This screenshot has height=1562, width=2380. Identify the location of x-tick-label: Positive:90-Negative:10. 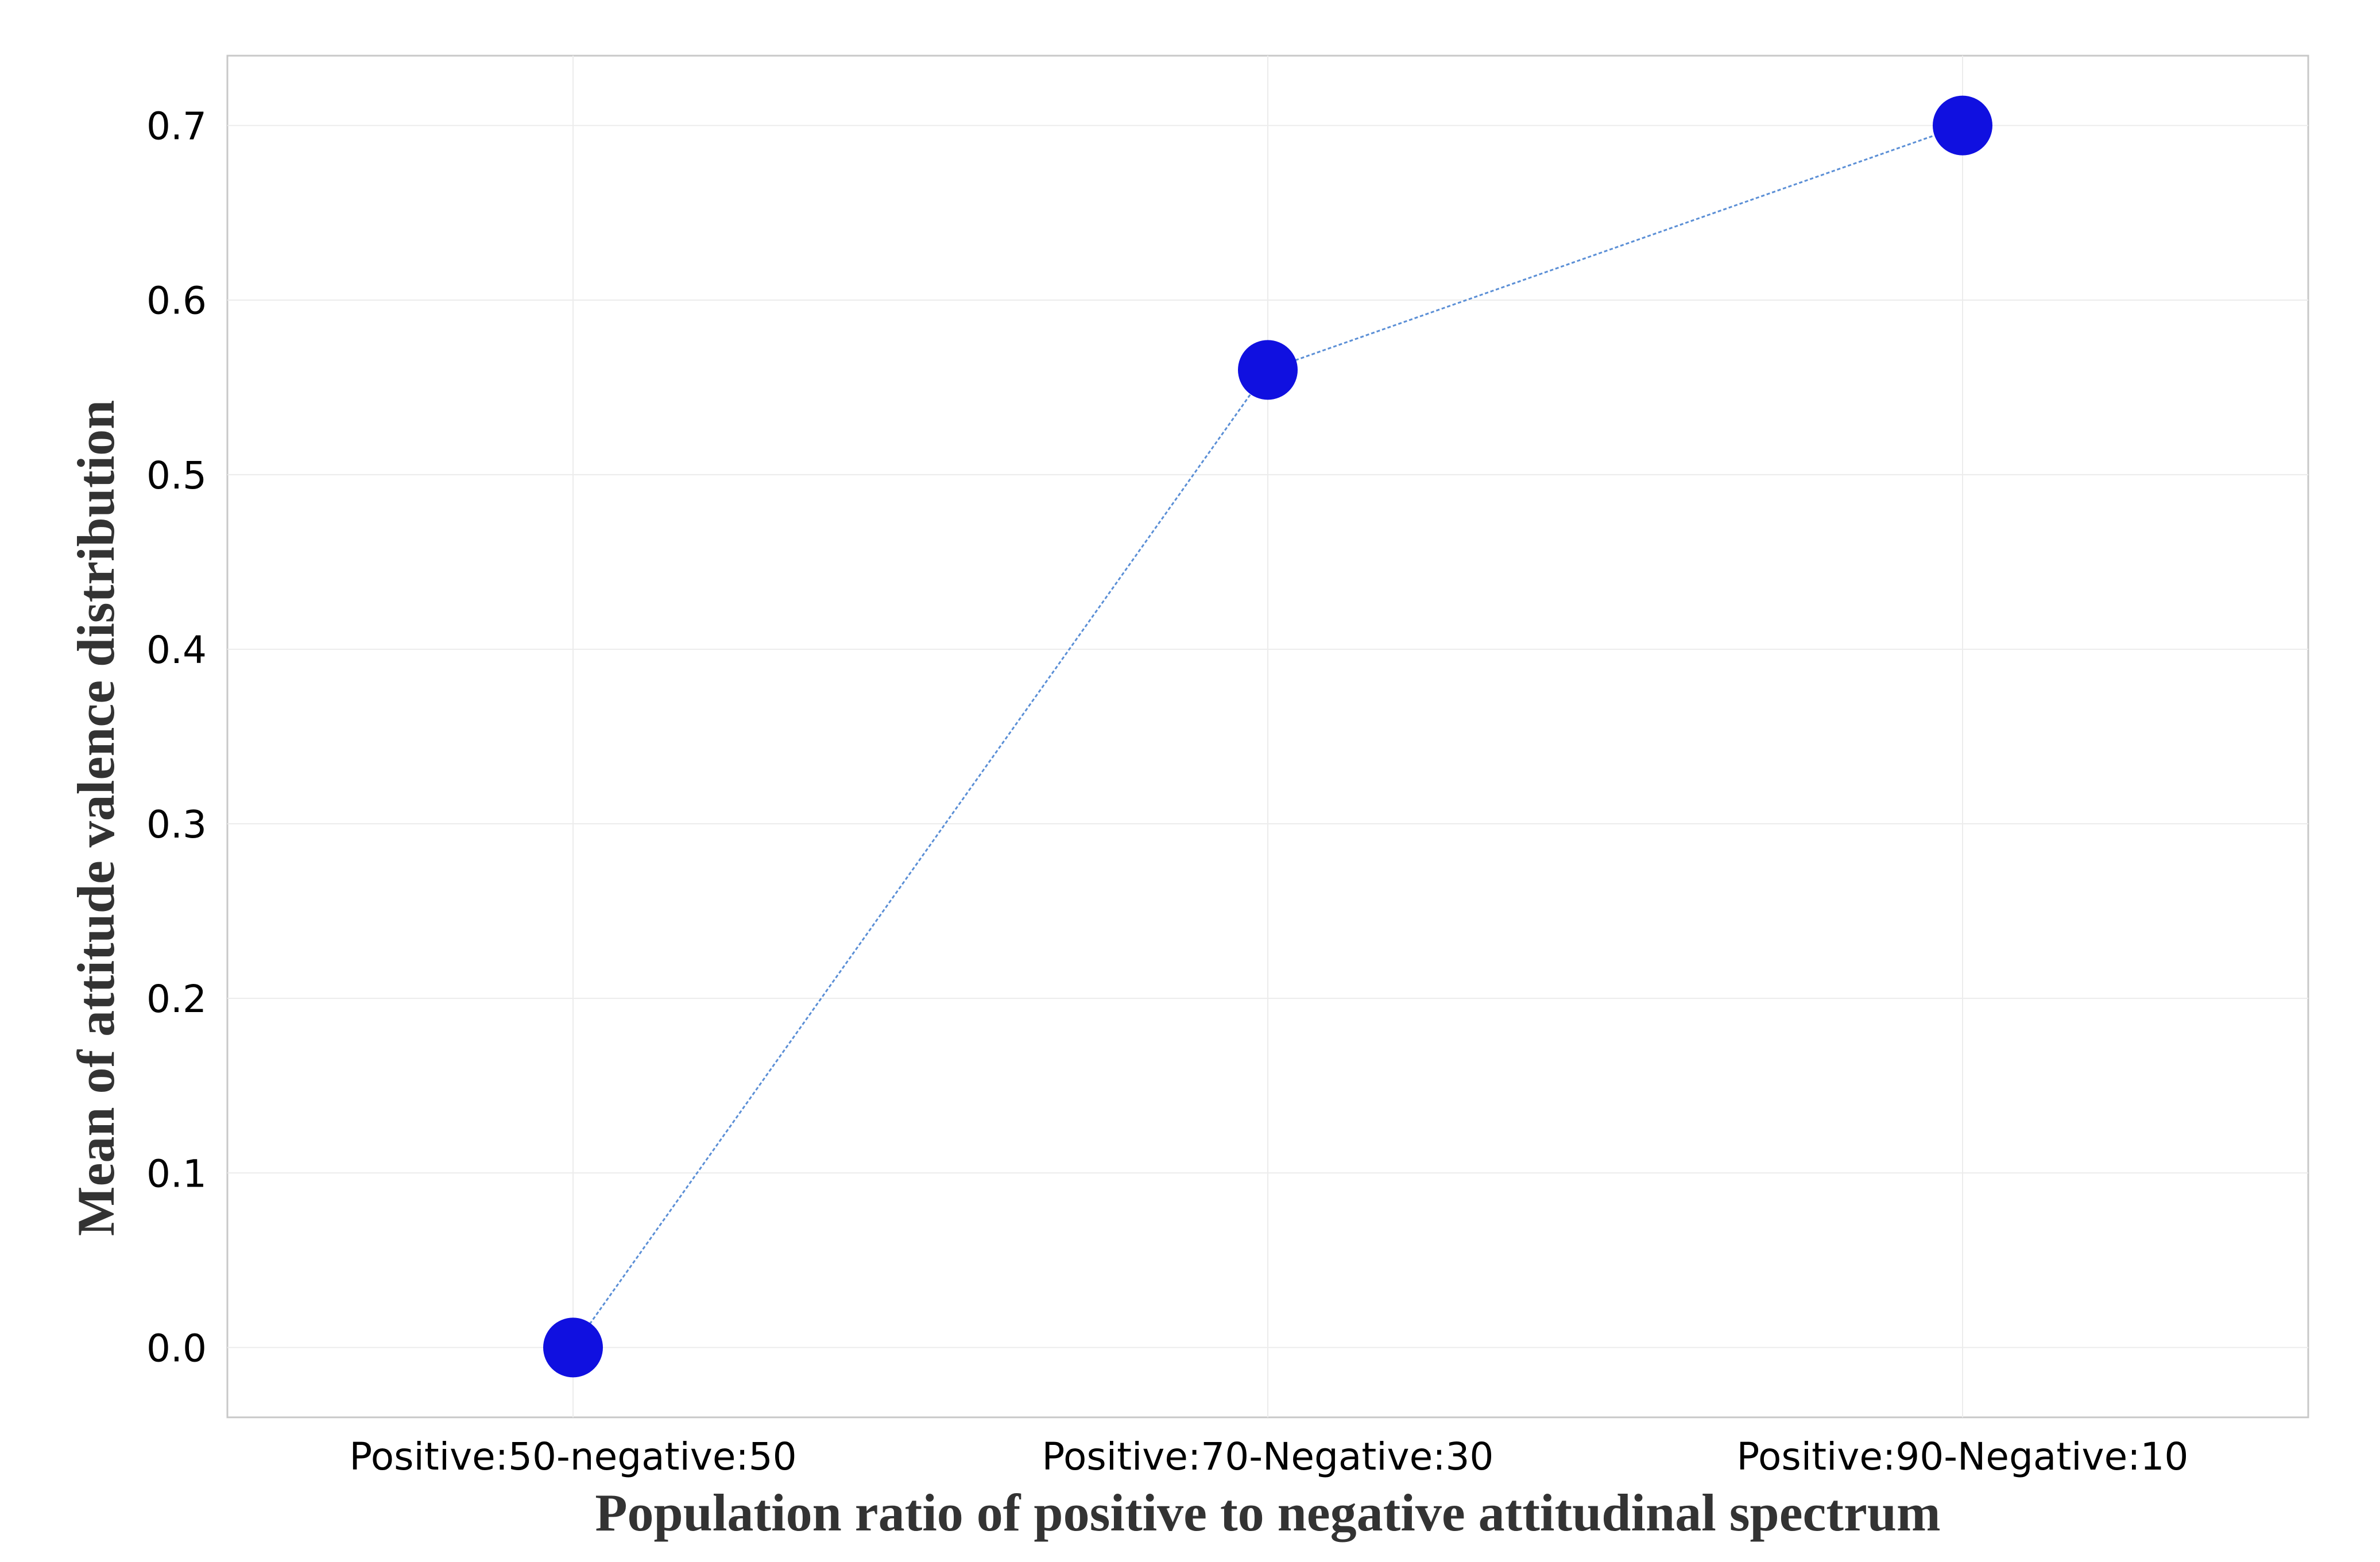
(1963, 1457).